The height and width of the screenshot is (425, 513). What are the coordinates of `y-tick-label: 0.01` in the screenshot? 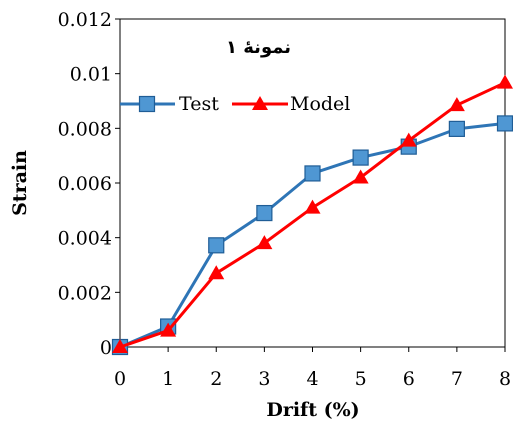 It's located at (91, 75).